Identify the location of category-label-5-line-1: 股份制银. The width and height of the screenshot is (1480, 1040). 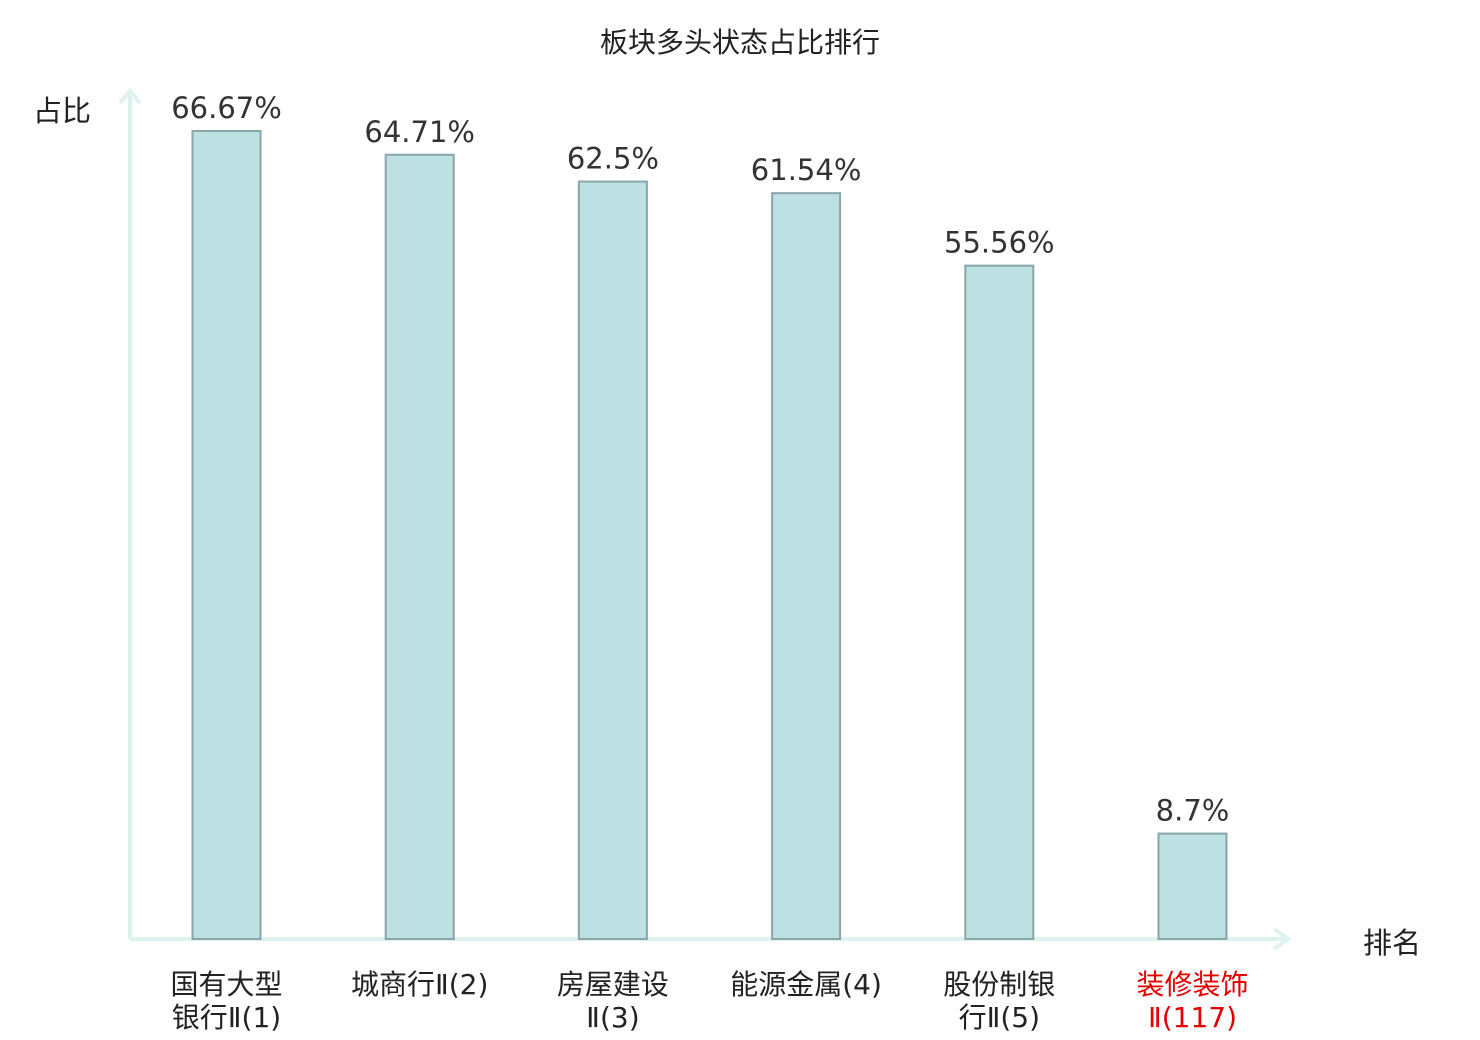
(999, 984).